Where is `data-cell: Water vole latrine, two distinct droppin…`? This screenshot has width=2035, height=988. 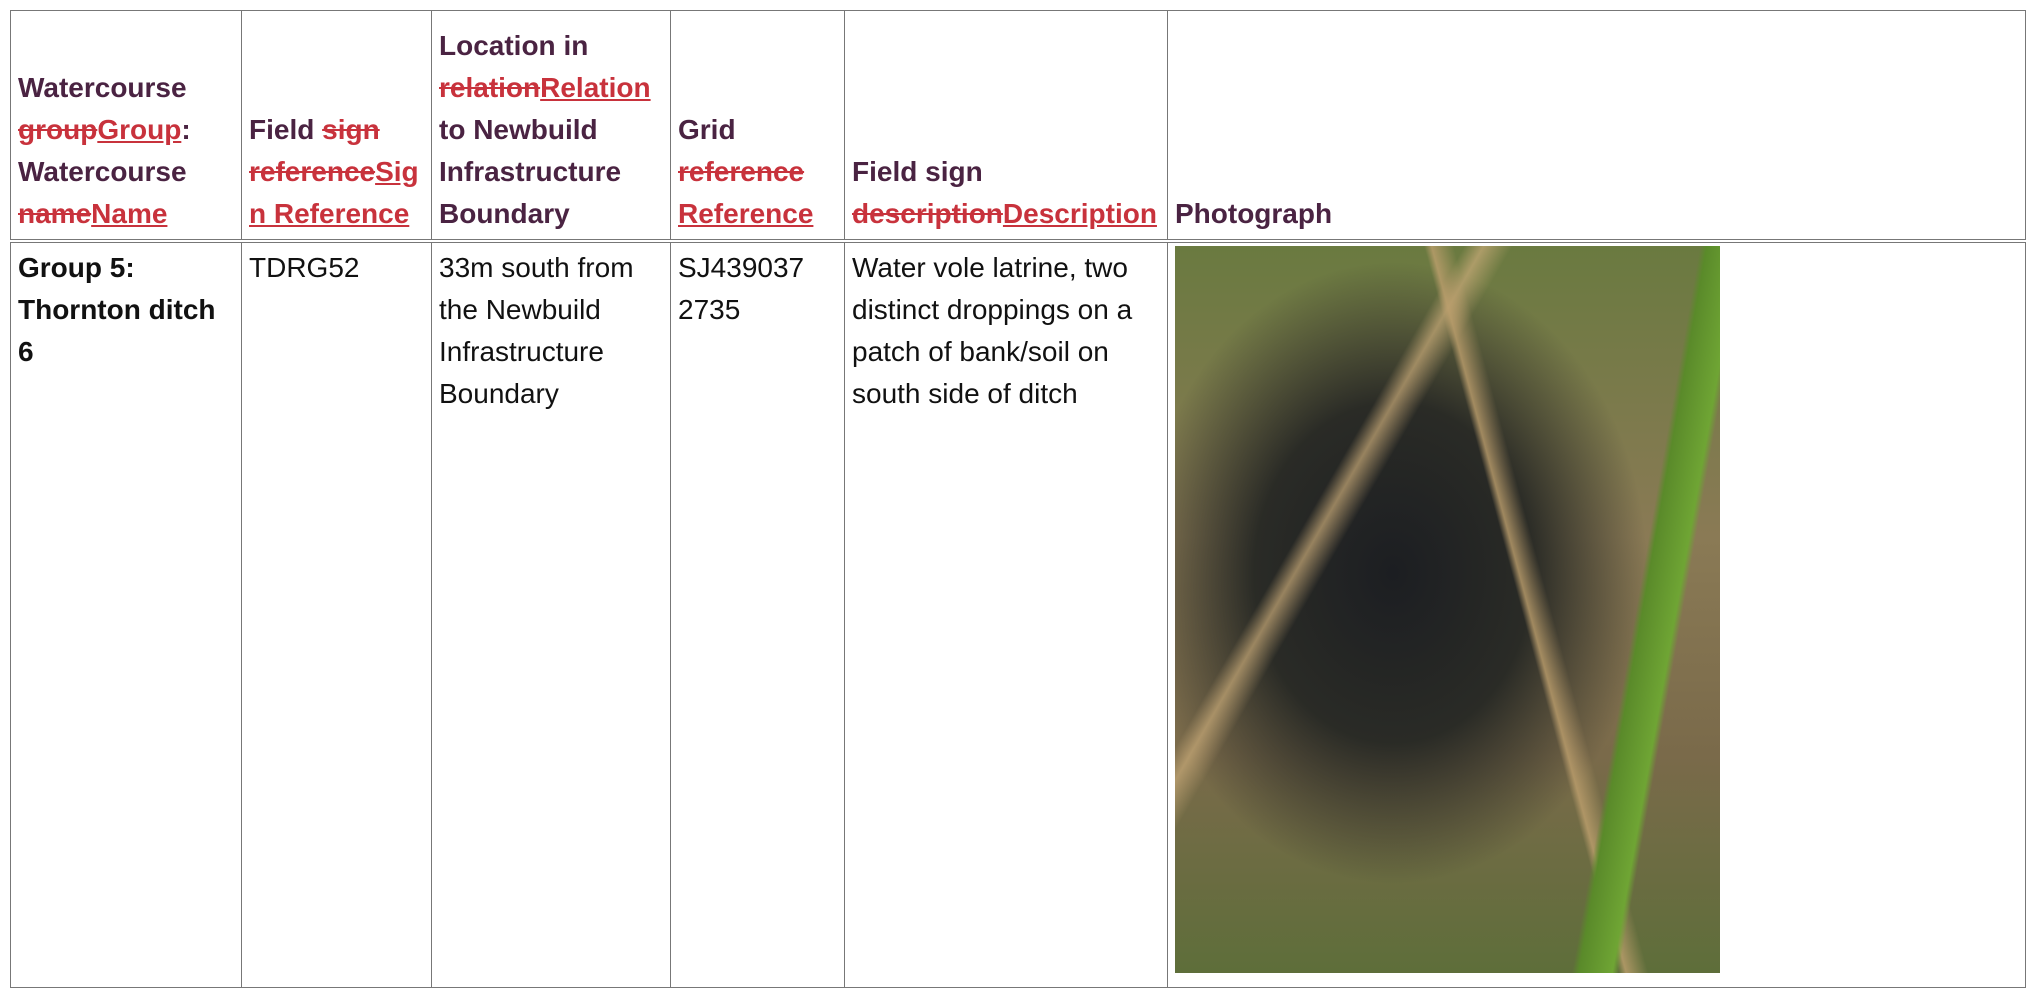 data-cell: Water vole latrine, two distinct droppin… is located at coordinates (1006, 614).